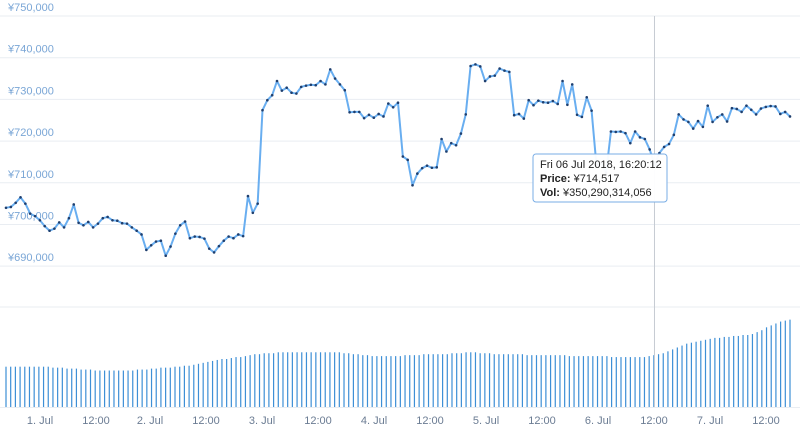 The height and width of the screenshot is (437, 800). I want to click on x-tick-label: 6. Jul, so click(598, 421).